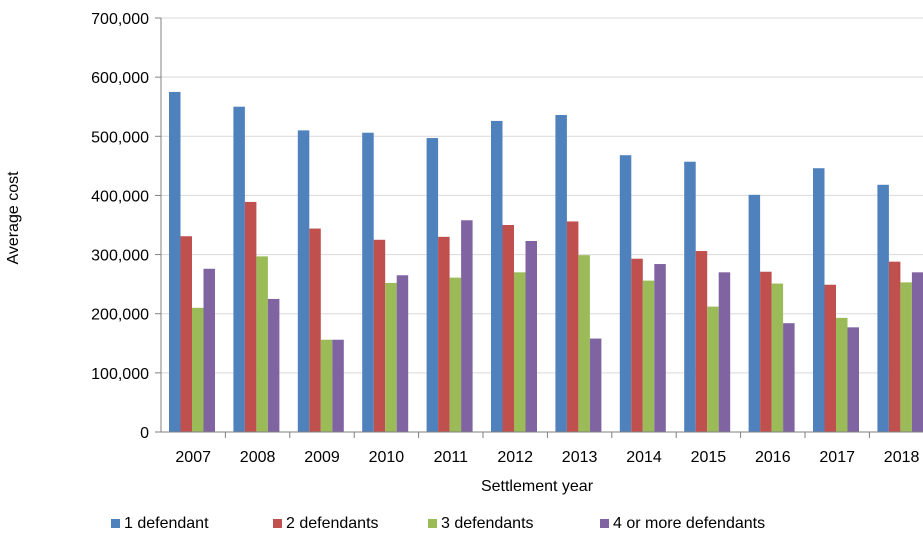  Describe the element at coordinates (689, 523) in the screenshot. I see `legend-label: 4 or more defendants` at that location.